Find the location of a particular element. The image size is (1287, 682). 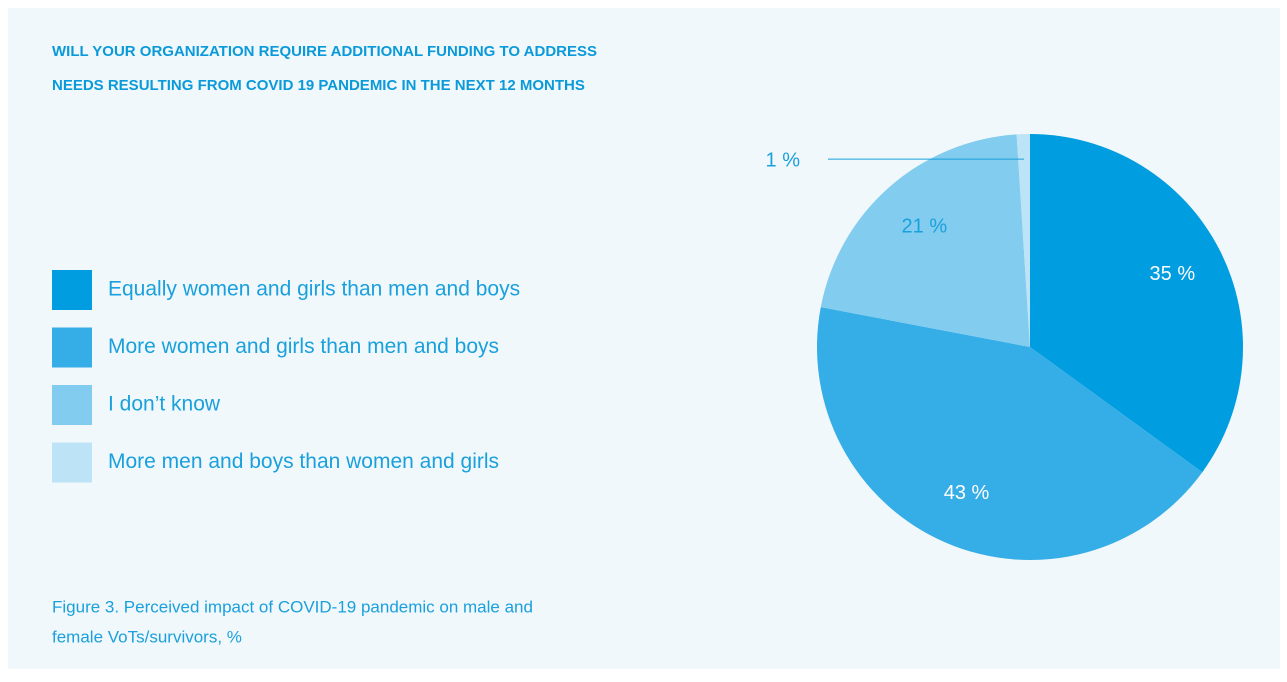

data-label: 43 % is located at coordinates (967, 493).